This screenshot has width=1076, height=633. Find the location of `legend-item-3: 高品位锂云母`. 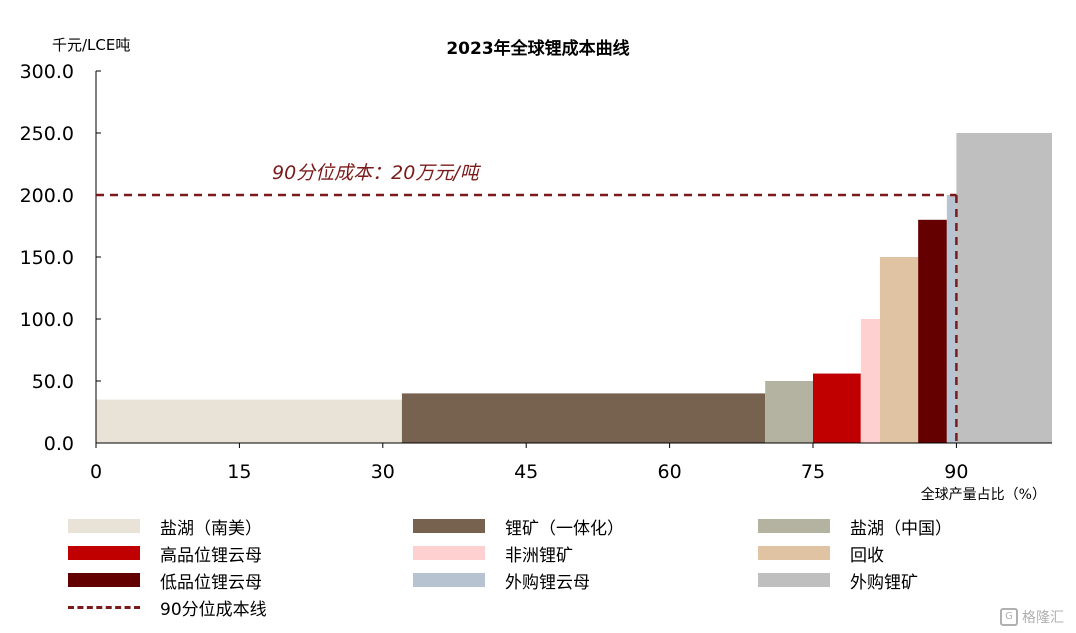

legend-item-3: 高品位锂云母 is located at coordinates (165, 553).